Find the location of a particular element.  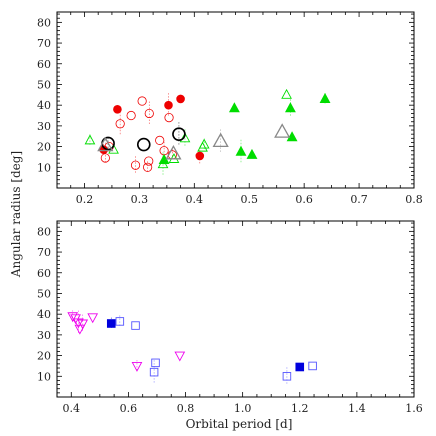

x-tick-label: 1.2 is located at coordinates (300, 408).